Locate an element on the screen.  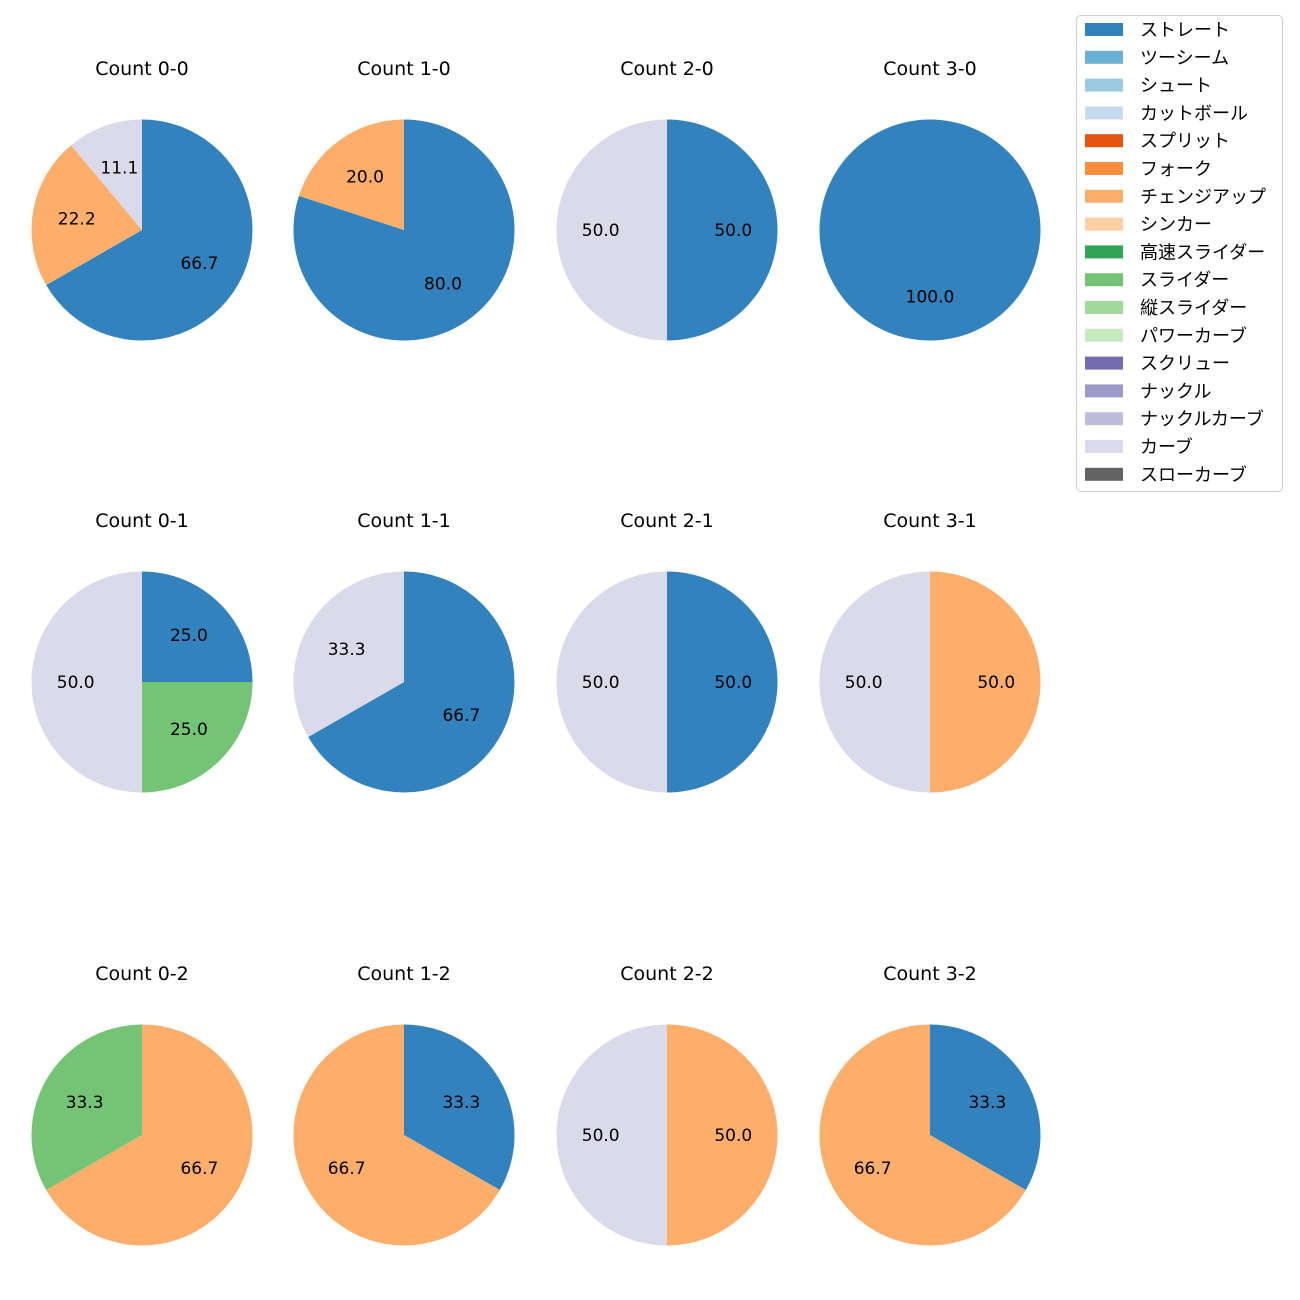
pie-title: Count 2-0 is located at coordinates (667, 69).